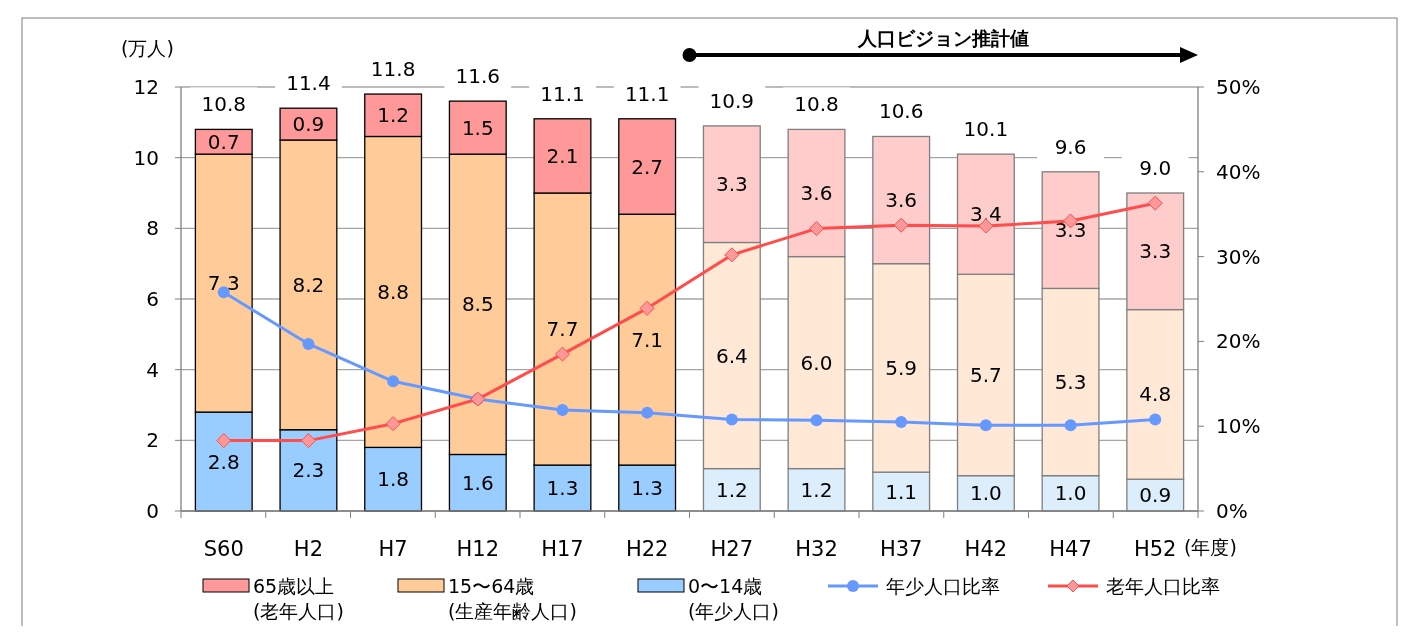  Describe the element at coordinates (1163, 586) in the screenshot. I see `legend-label: 老年人口比率` at that location.